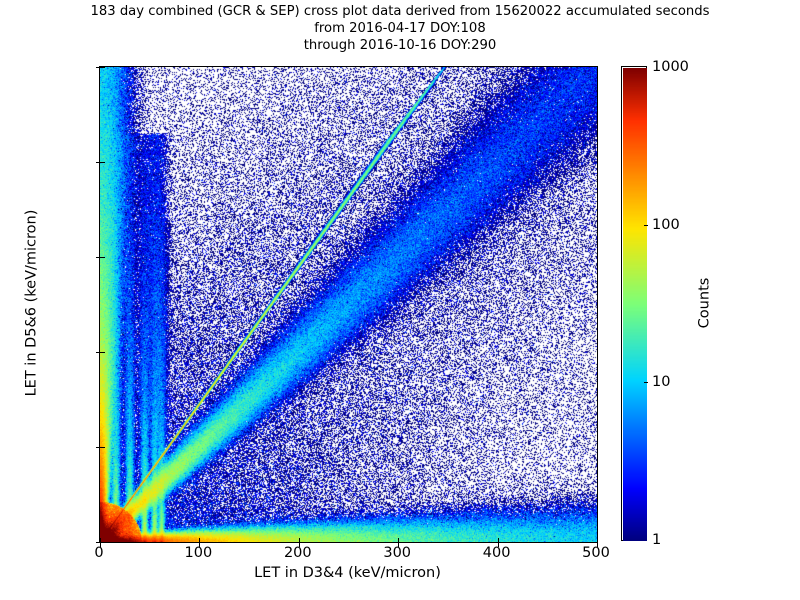 This screenshot has width=800, height=600. I want to click on x-tick-label-300: 300, so click(397, 553).